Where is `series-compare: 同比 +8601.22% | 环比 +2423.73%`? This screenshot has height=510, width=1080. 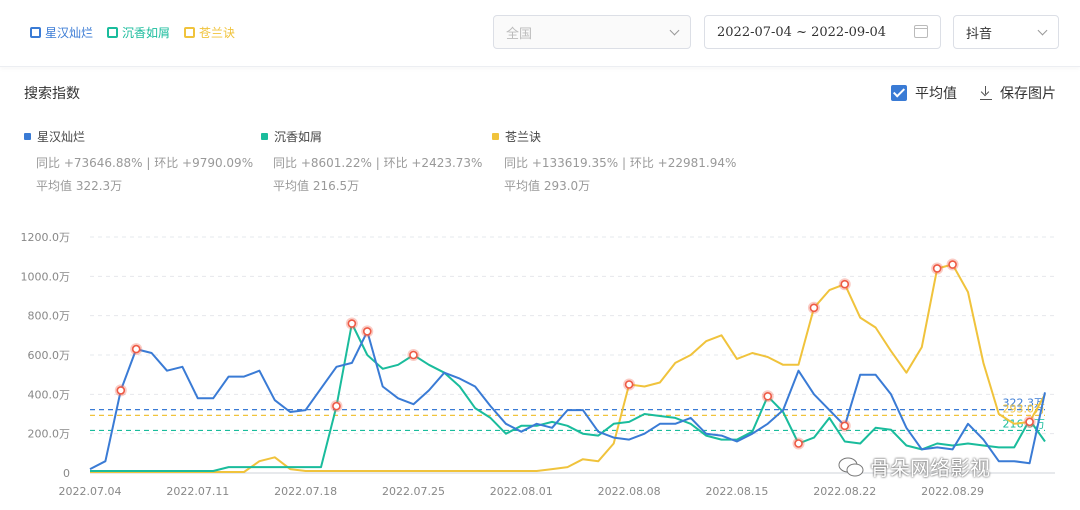
series-compare: 同比 +8601.22% | 环比 +2423.73% is located at coordinates (378, 163).